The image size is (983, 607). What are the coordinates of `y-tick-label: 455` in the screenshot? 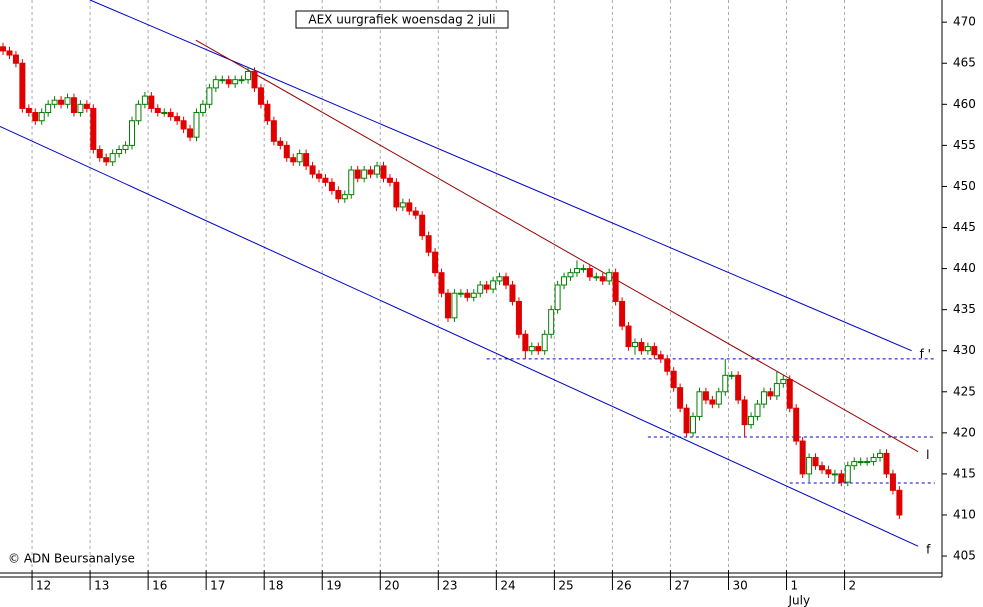 It's located at (964, 145).